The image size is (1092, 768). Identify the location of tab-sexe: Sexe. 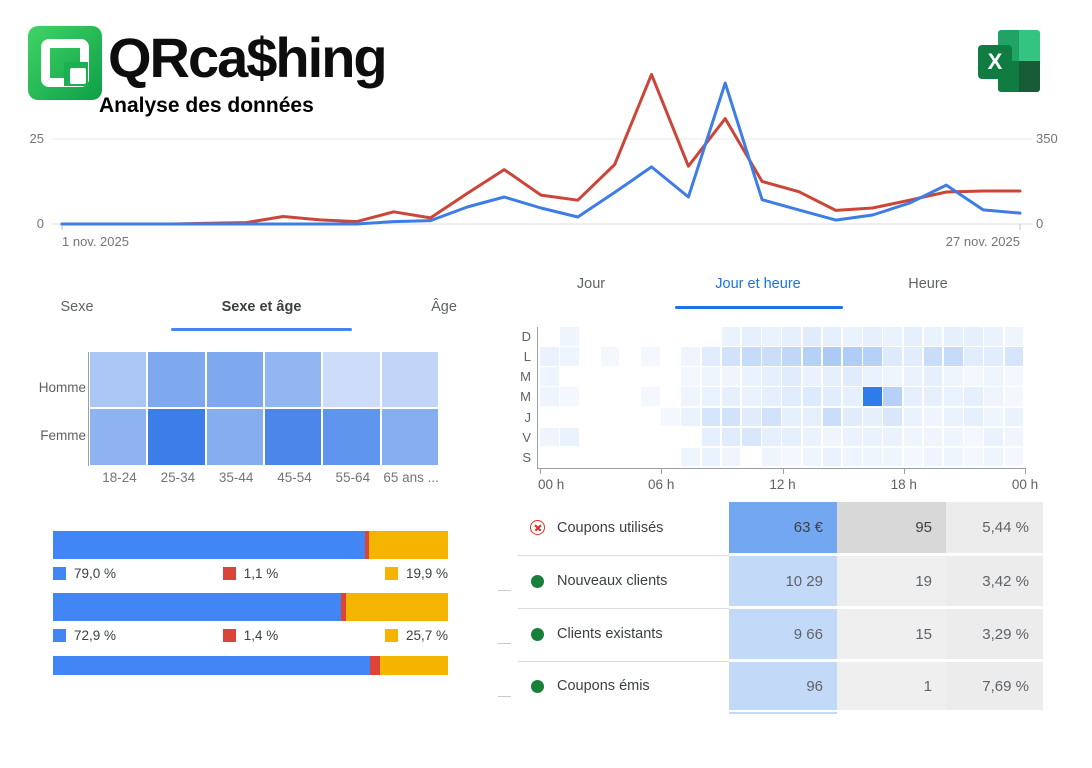
(77, 307).